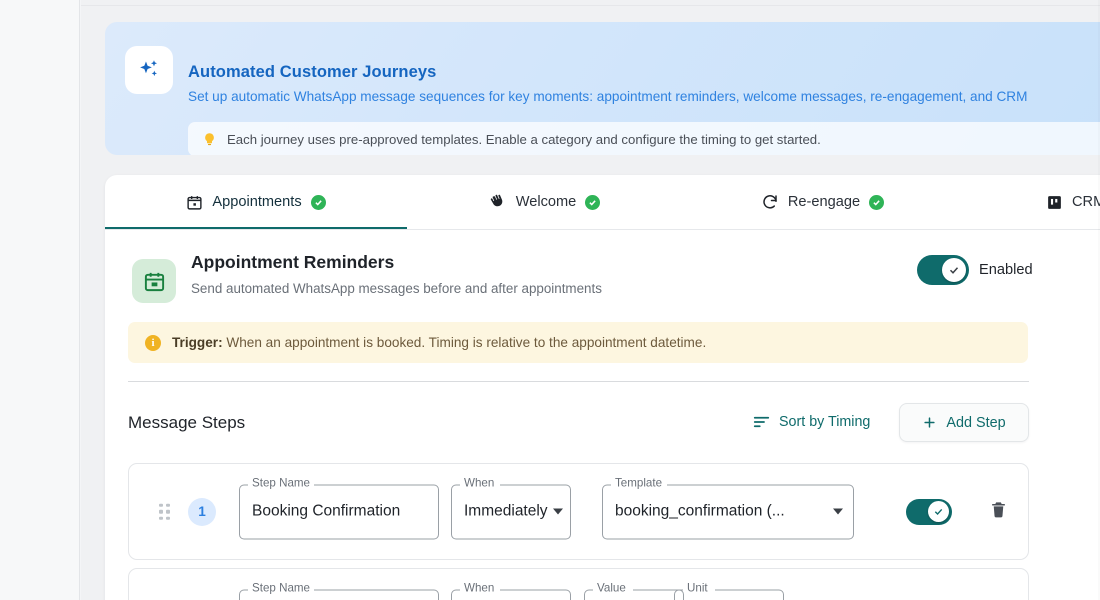  I want to click on delete-step-button, so click(998, 512).